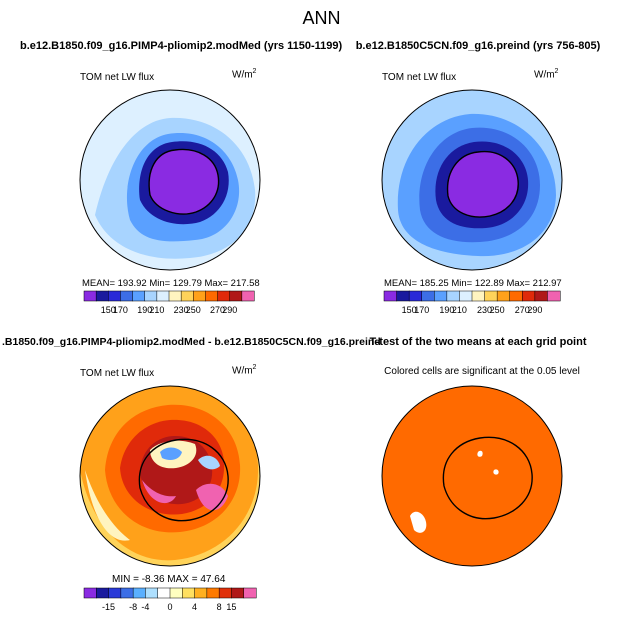 The image size is (643, 618). What do you see at coordinates (157, 310) in the screenshot?
I see `panel-1-colorbar-tick: 210` at bounding box center [157, 310].